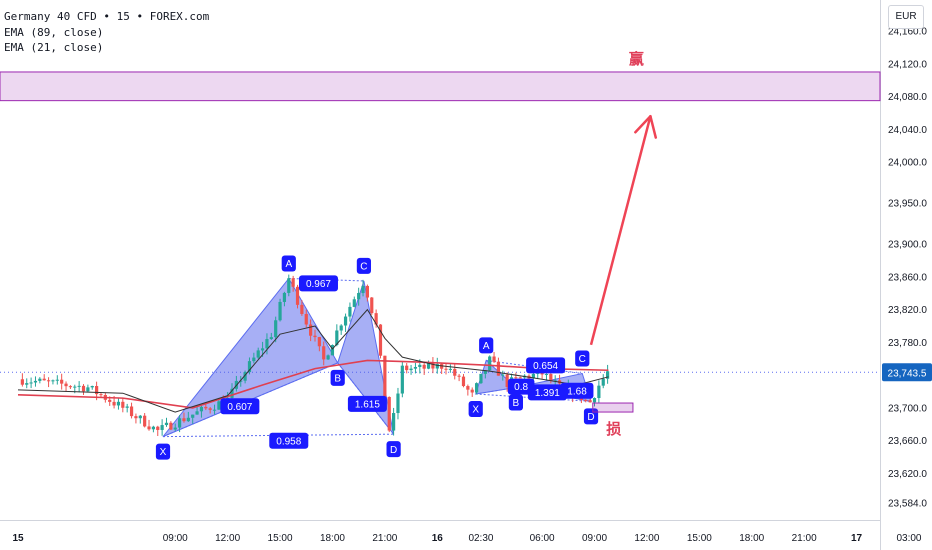 This screenshot has height=550, width=932. What do you see at coordinates (907, 372) in the screenshot?
I see `current-price-tag` at bounding box center [907, 372].